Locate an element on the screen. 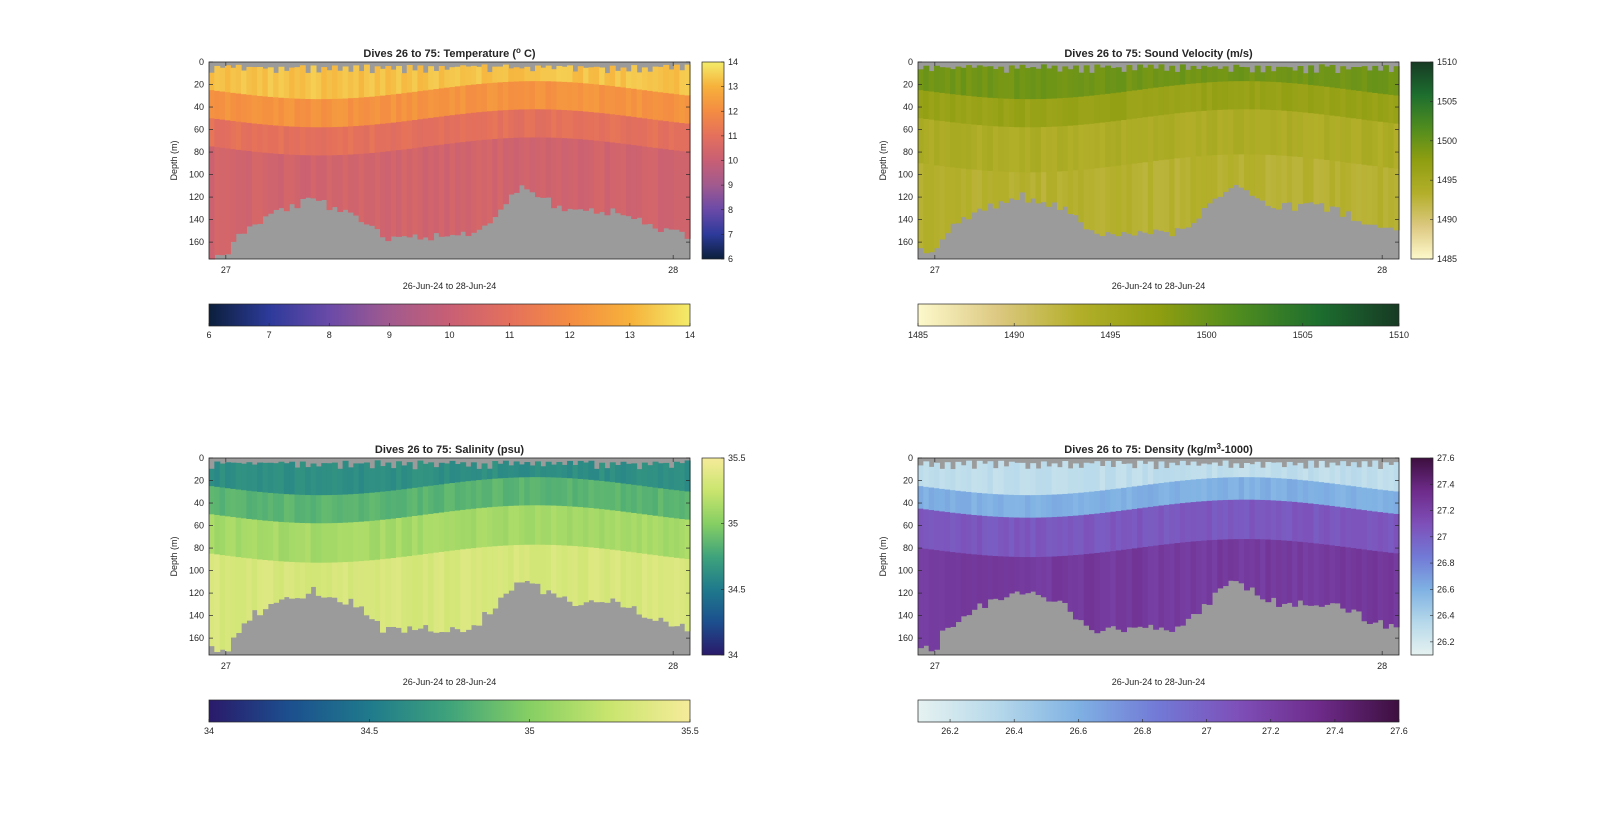 This screenshot has height=830, width=1600. x-tick-label: 27 is located at coordinates (935, 666).